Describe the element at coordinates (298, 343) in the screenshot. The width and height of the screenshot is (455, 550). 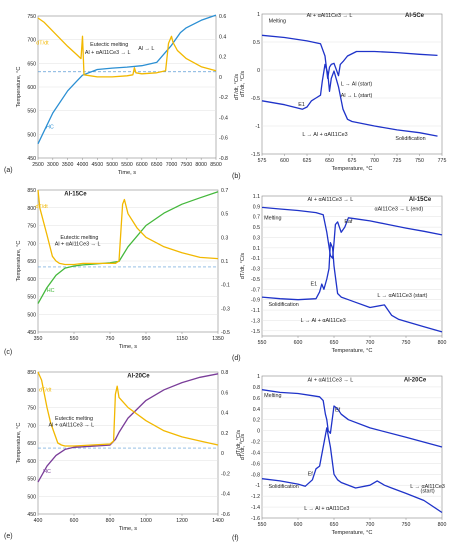
I see `x-tick-label: 600` at that location.